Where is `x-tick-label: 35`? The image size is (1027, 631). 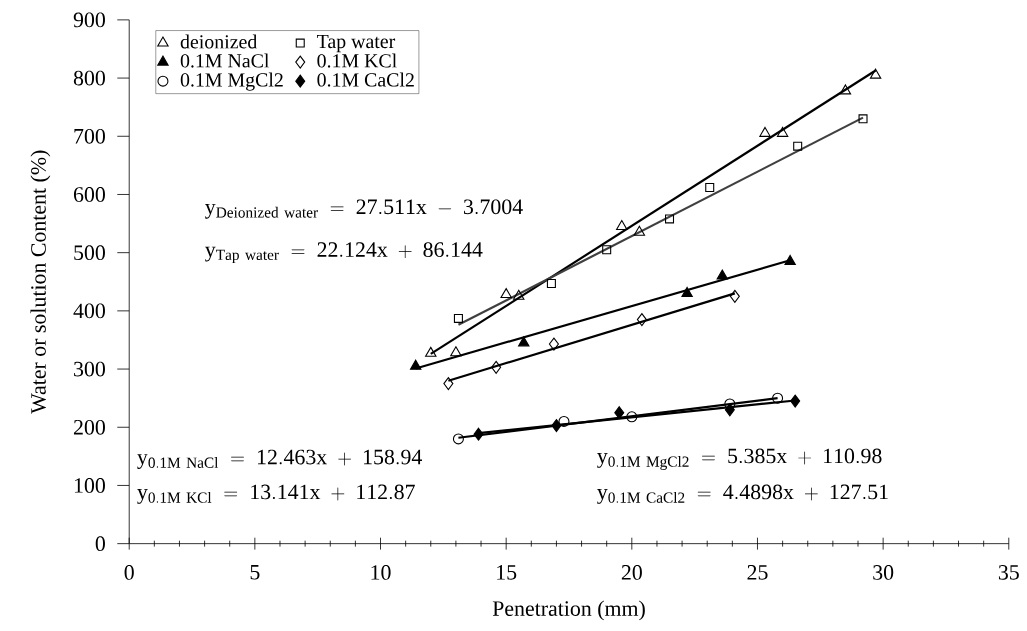
x-tick-label: 35 is located at coordinates (1008, 572).